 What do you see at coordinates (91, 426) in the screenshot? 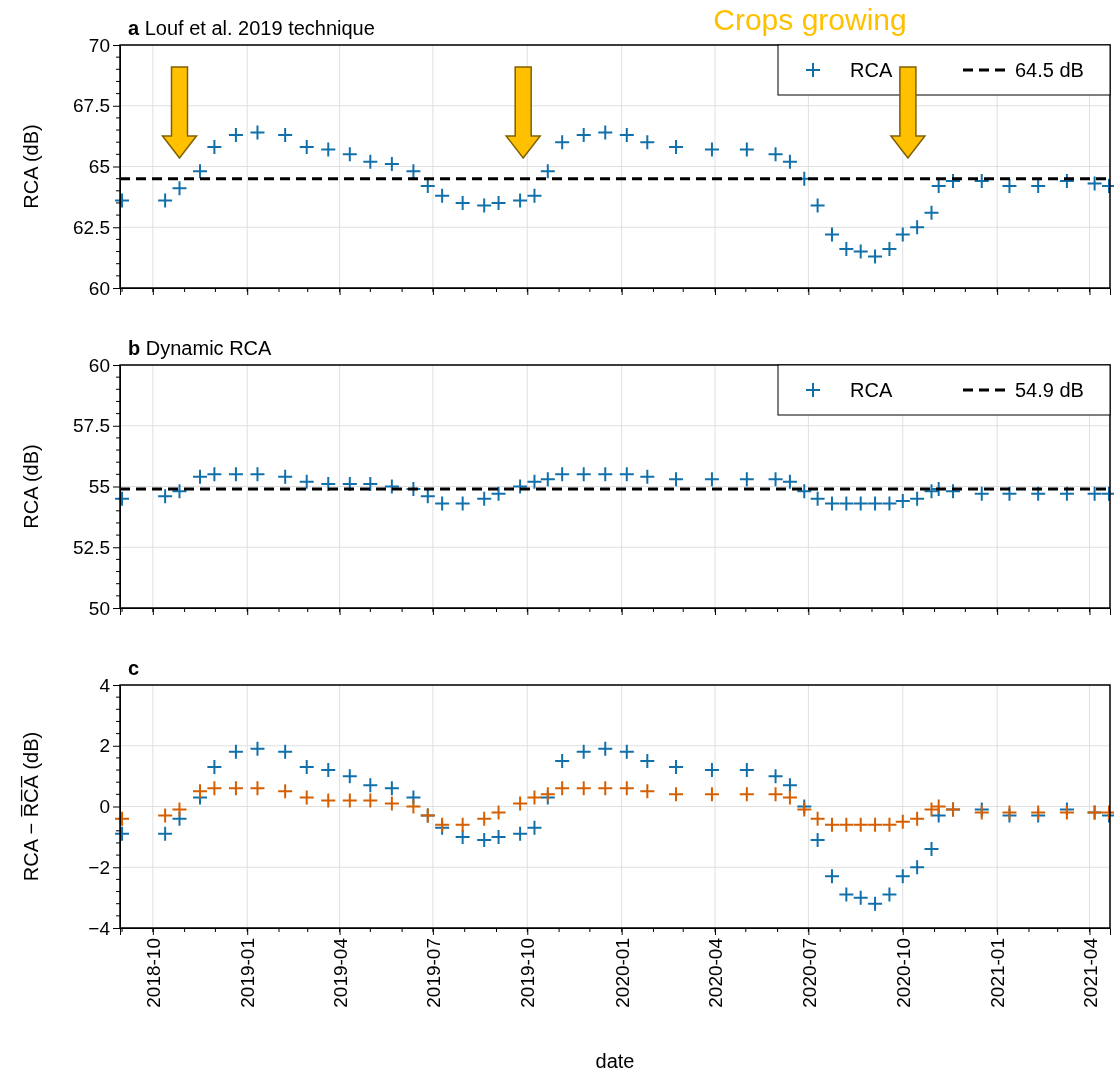
I see `y-tick-label: 57.5` at bounding box center [91, 426].